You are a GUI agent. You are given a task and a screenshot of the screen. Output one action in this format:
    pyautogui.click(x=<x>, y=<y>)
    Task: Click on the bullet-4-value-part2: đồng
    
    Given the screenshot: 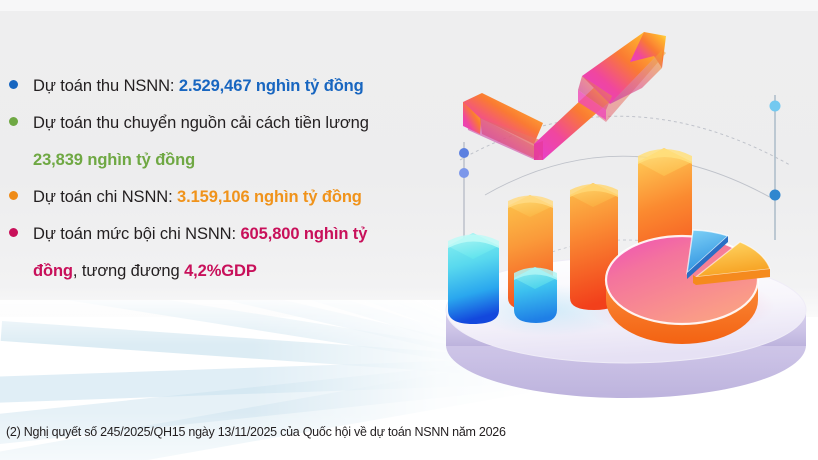 What is the action you would take?
    pyautogui.click(x=53, y=271)
    